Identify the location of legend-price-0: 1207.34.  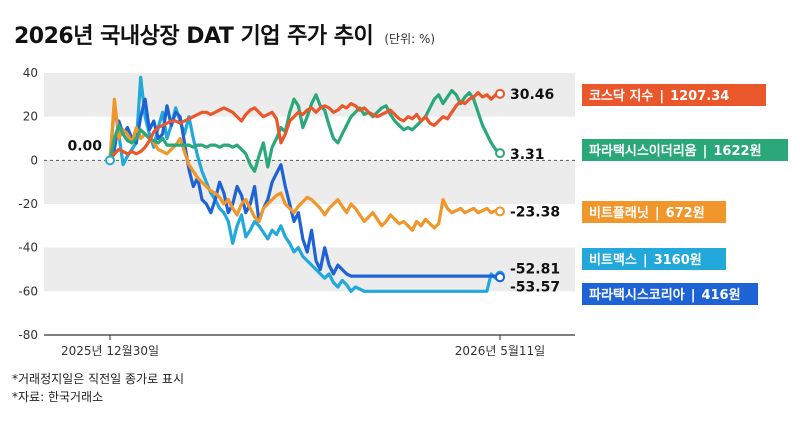
(699, 96).